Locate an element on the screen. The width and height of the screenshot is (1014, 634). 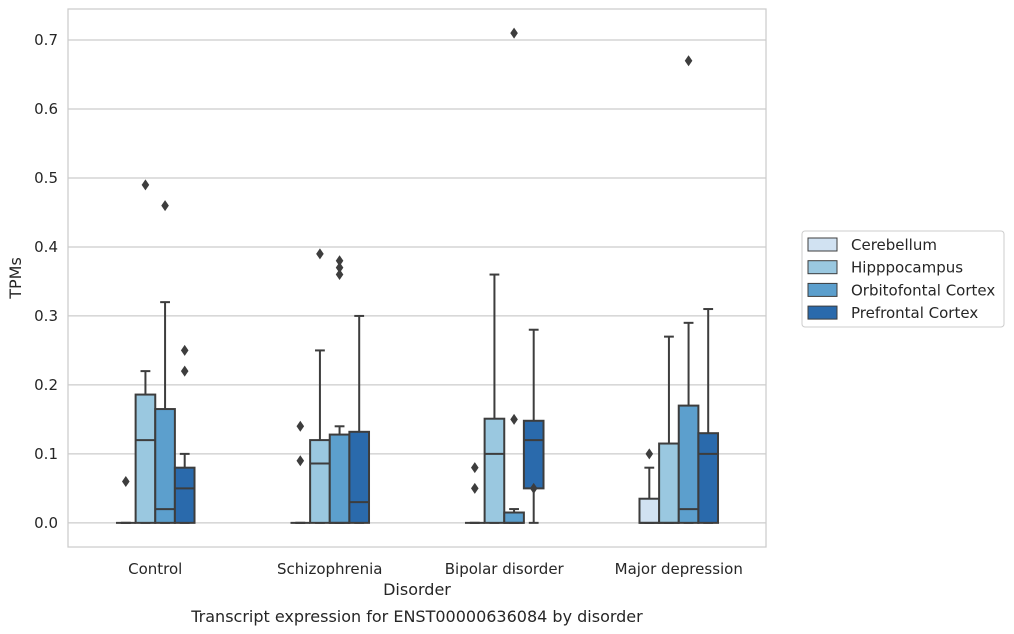
legend-item: Prefrontal Cortex is located at coordinates (892, 313).